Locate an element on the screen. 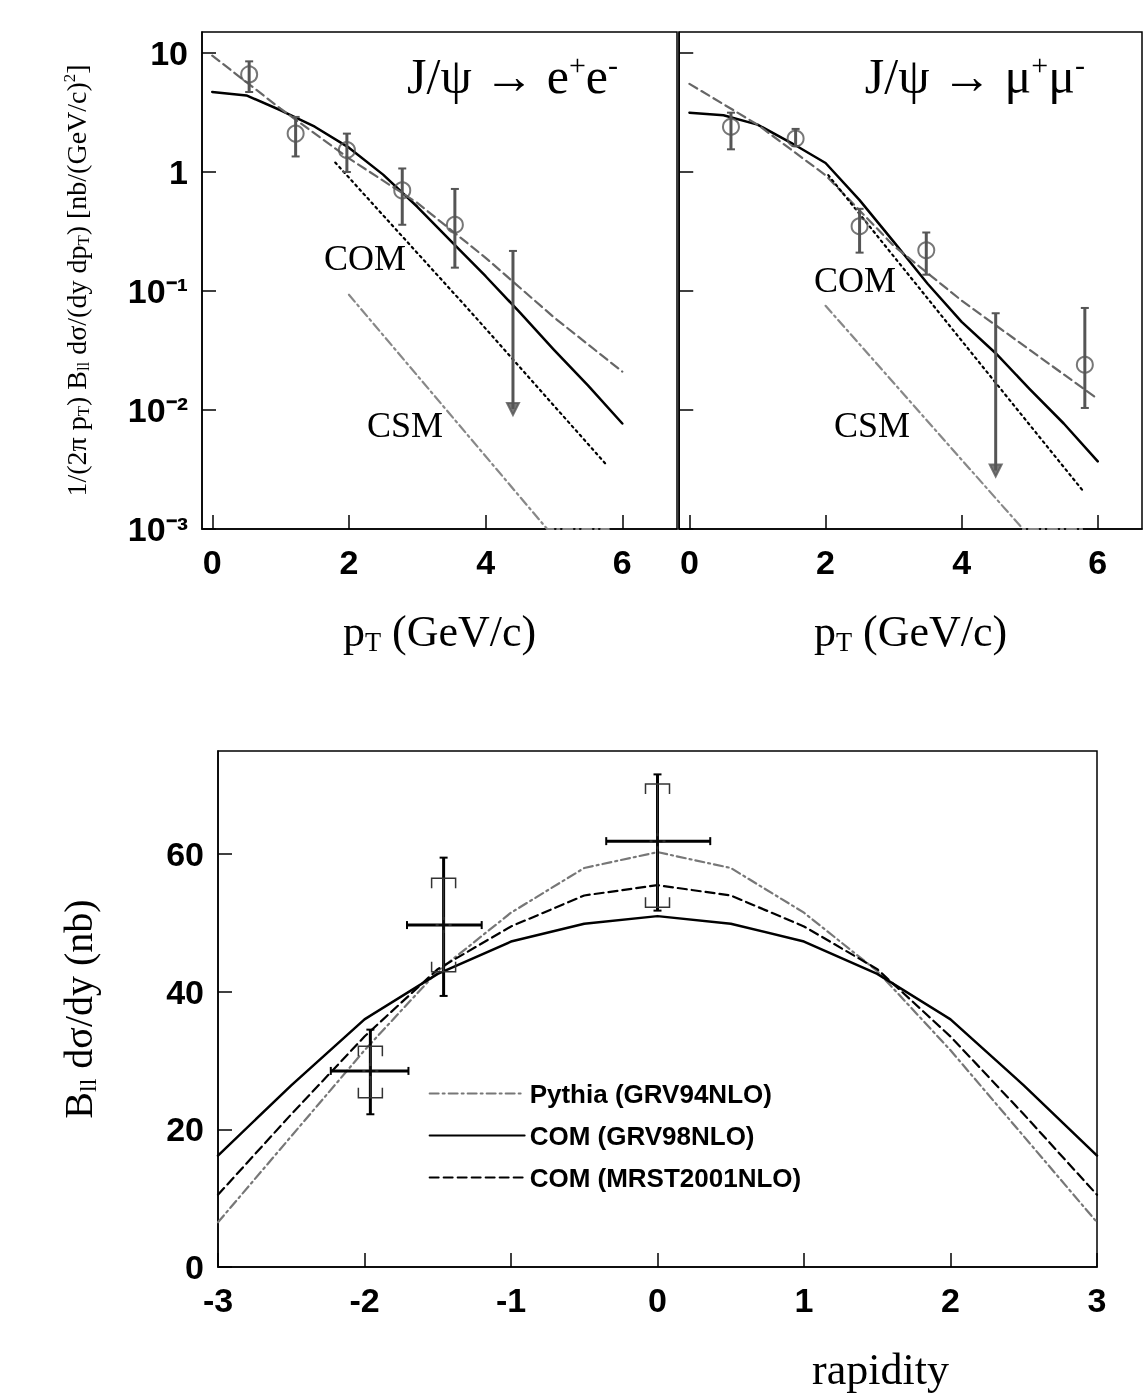 This screenshot has height=1398, width=1145. legend-label: COM (MRST2001NLO) is located at coordinates (665, 1177).